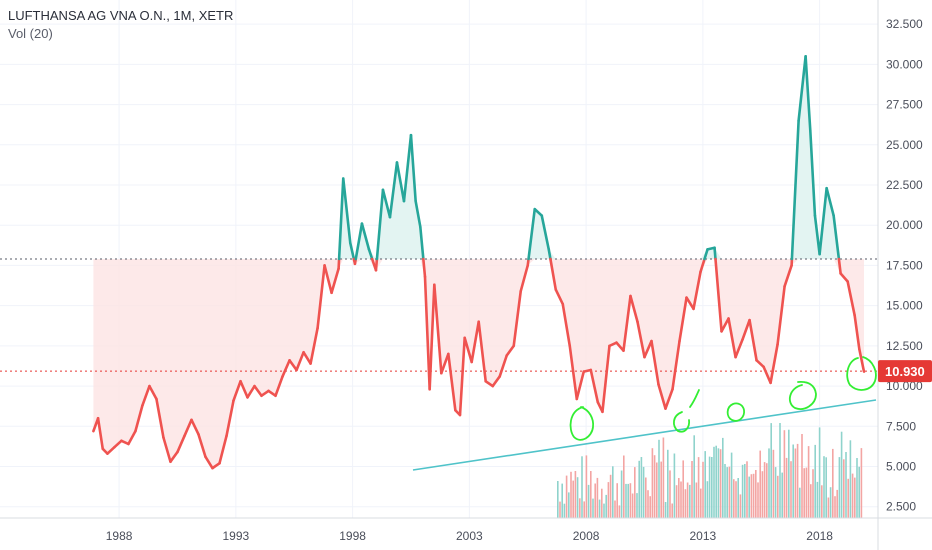 The width and height of the screenshot is (932, 550). Describe the element at coordinates (581, 423) in the screenshot. I see `annotation-circle-2003` at that location.